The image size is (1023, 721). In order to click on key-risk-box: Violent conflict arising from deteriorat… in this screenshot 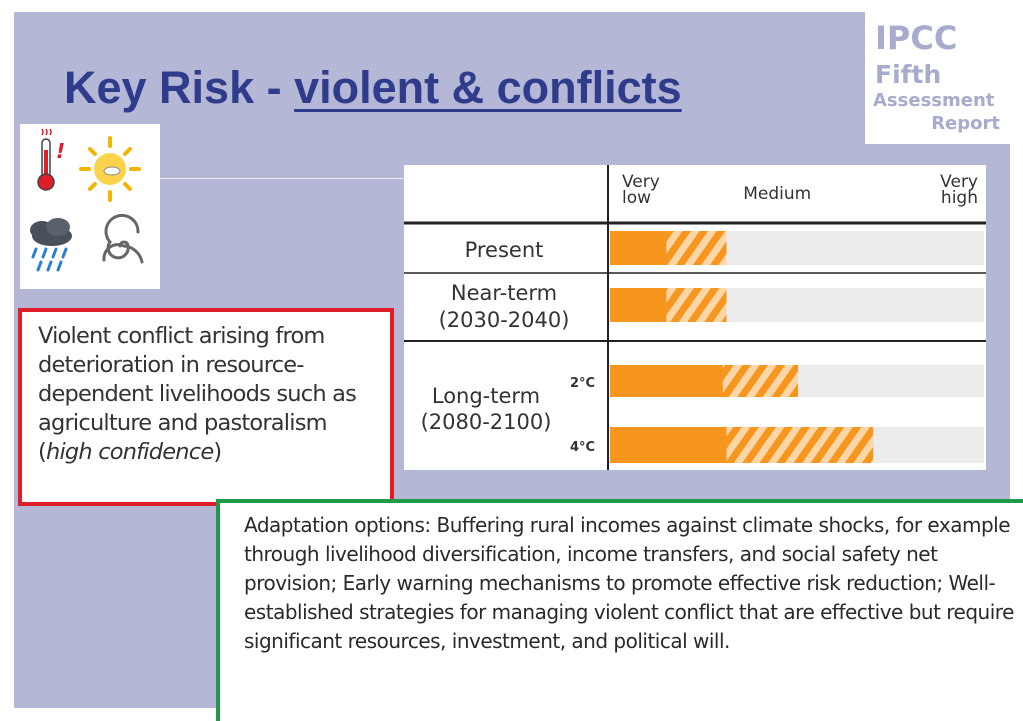, I will do `click(206, 407)`.